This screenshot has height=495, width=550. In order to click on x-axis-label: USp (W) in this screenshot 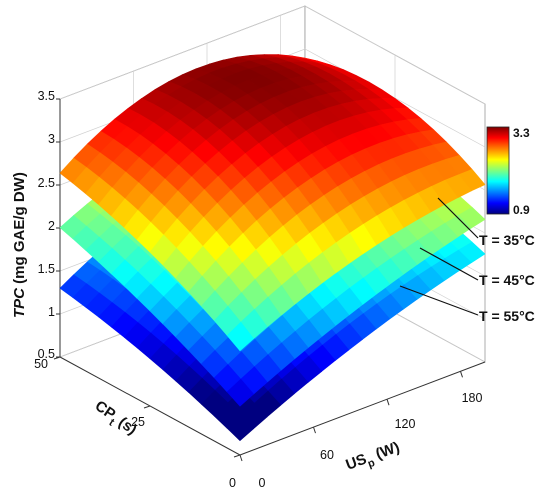, I will do `click(374, 458)`.